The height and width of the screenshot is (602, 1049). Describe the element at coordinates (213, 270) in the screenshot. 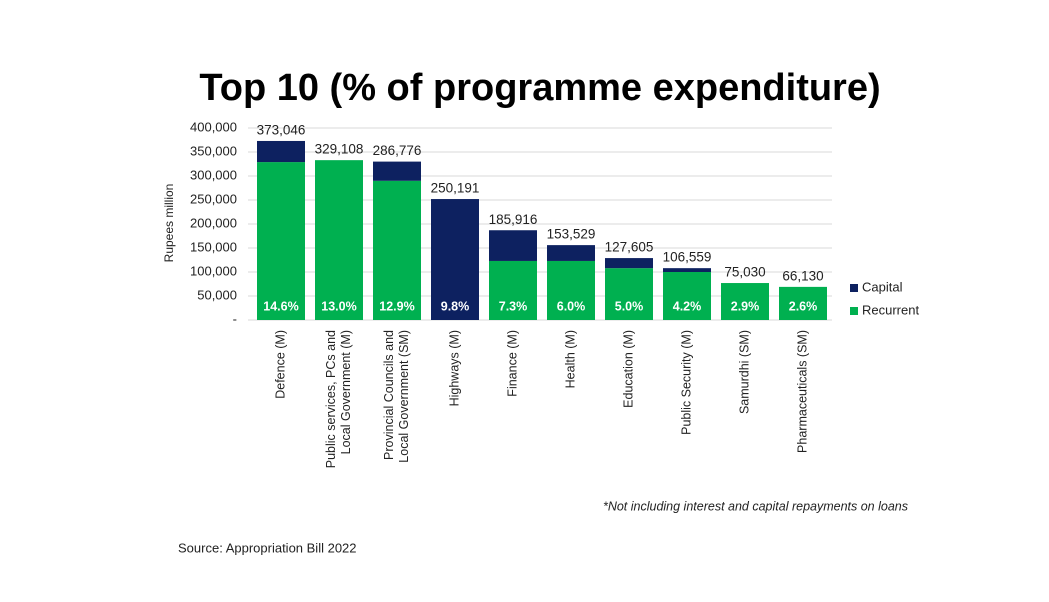

I see `y-tick-label: 100,000` at that location.